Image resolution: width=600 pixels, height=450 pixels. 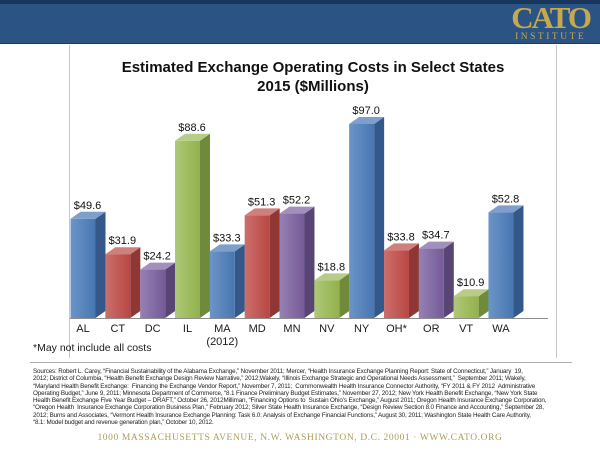 I want to click on bar-group-OH, so click(x=401, y=280).